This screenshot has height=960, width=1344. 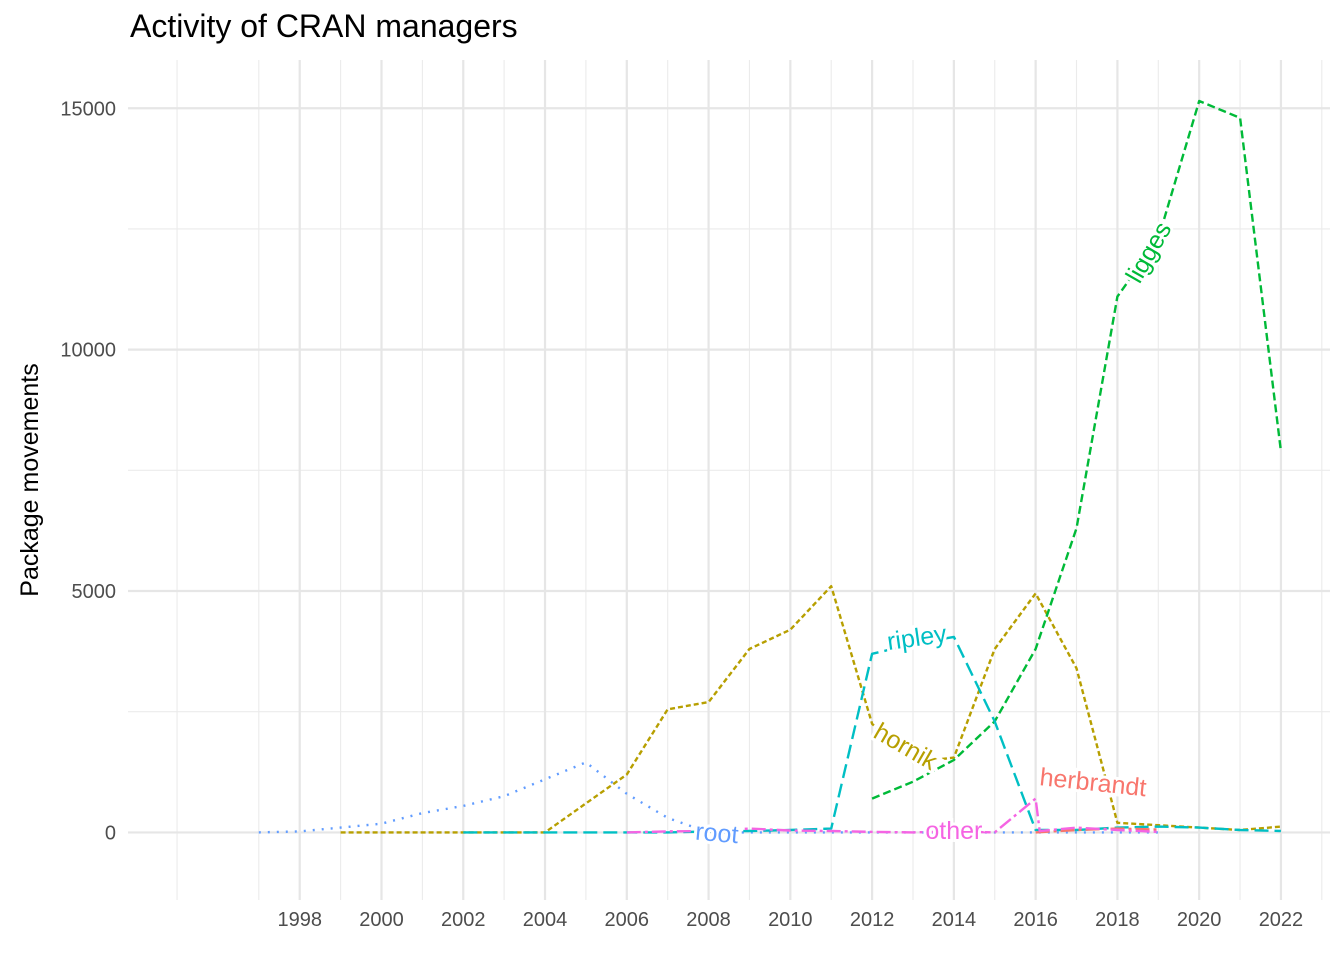 What do you see at coordinates (954, 920) in the screenshot?
I see `x-tick-label: 2014` at bounding box center [954, 920].